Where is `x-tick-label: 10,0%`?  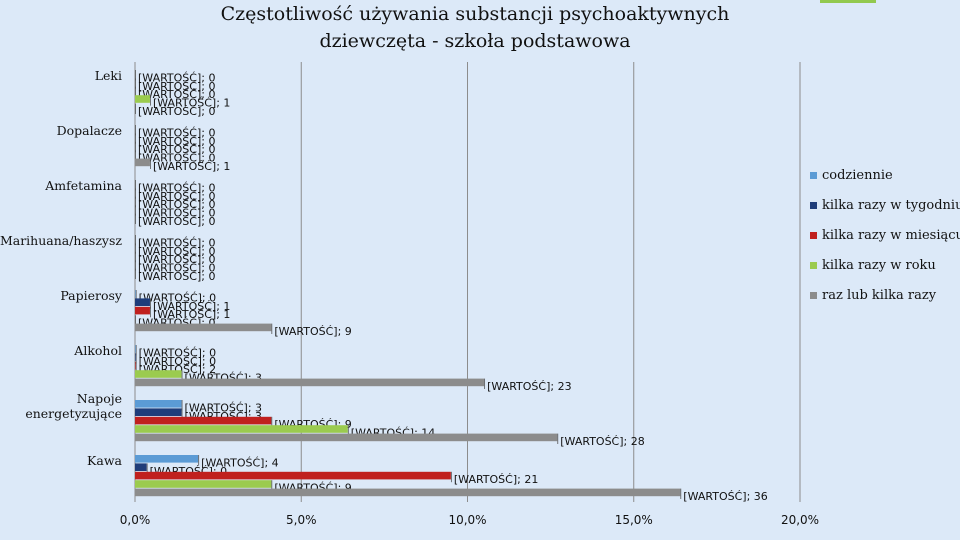 x-tick-label: 10,0% is located at coordinates (467, 520).